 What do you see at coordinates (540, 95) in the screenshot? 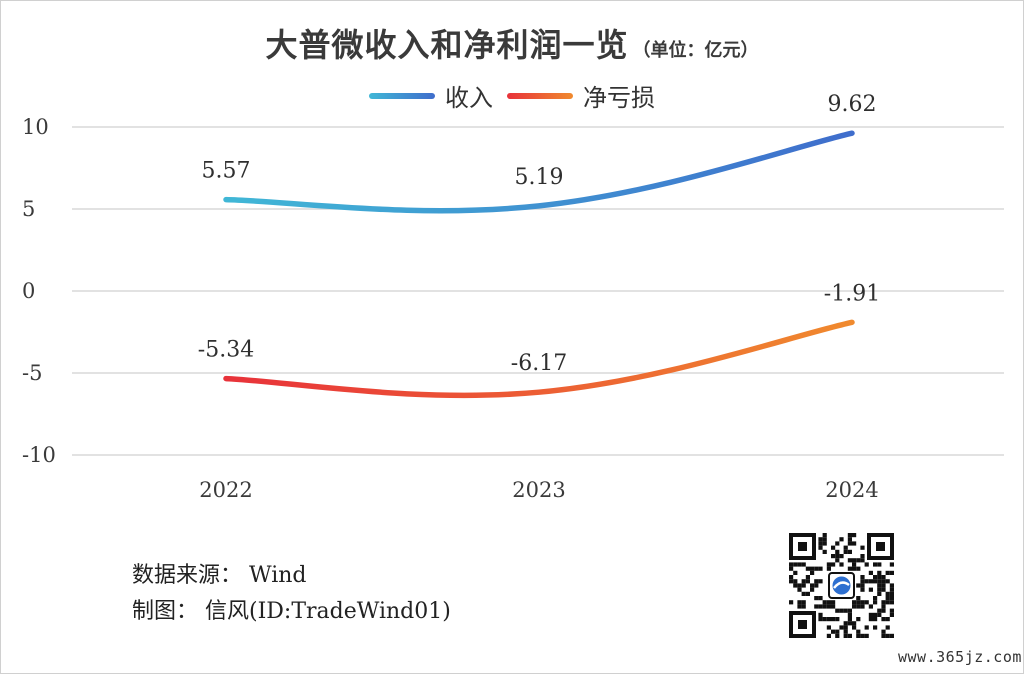
I see `legend-swatch-net-loss` at bounding box center [540, 95].